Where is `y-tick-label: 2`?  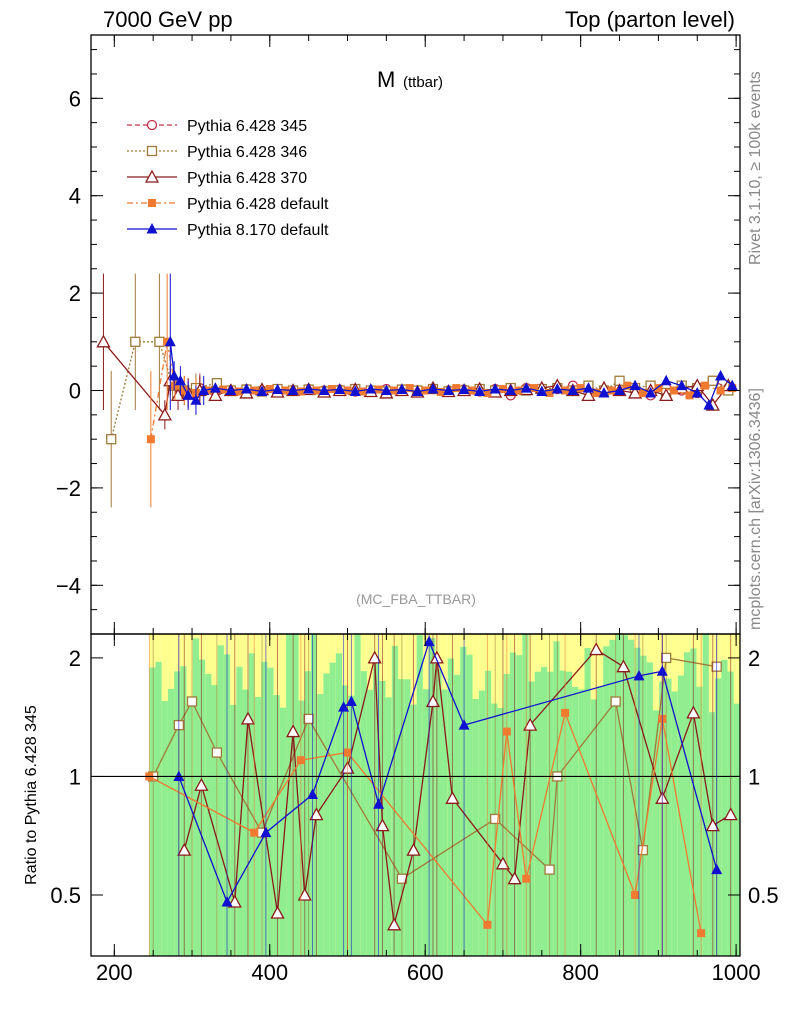 y-tick-label: 2 is located at coordinates (75, 293).